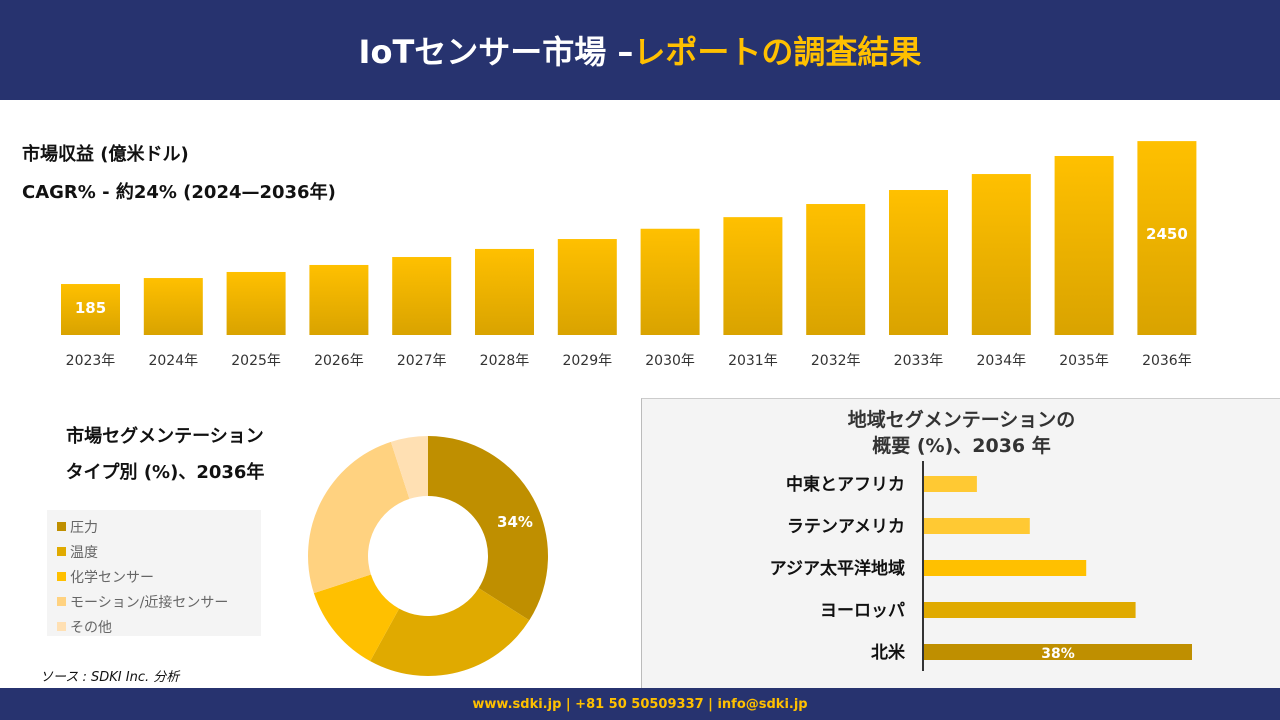 The width and height of the screenshot is (1280, 720). What do you see at coordinates (836, 269) in the screenshot?
I see `bar-2032年` at bounding box center [836, 269].